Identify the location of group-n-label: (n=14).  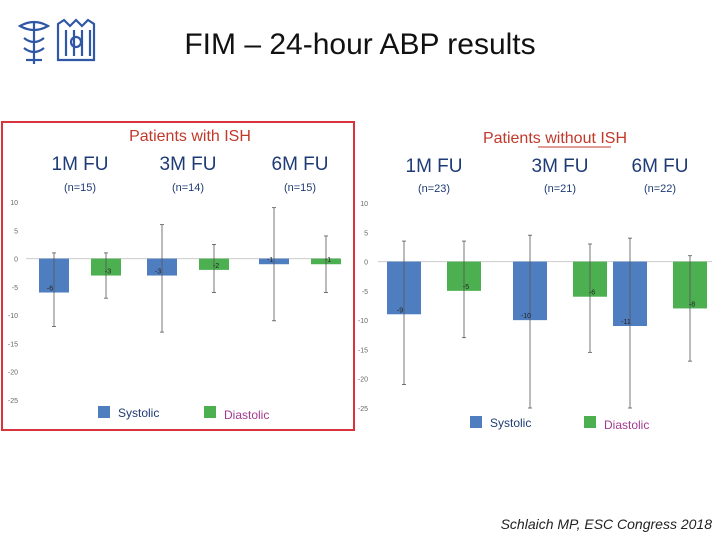
(188, 188).